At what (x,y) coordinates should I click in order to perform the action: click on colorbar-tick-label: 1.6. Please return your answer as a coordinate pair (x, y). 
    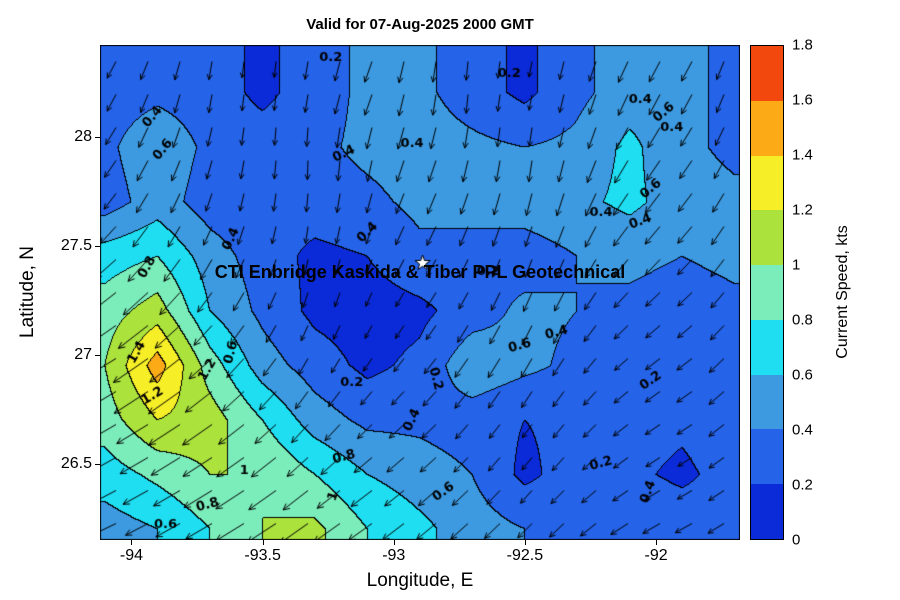
    Looking at the image, I should click on (802, 100).